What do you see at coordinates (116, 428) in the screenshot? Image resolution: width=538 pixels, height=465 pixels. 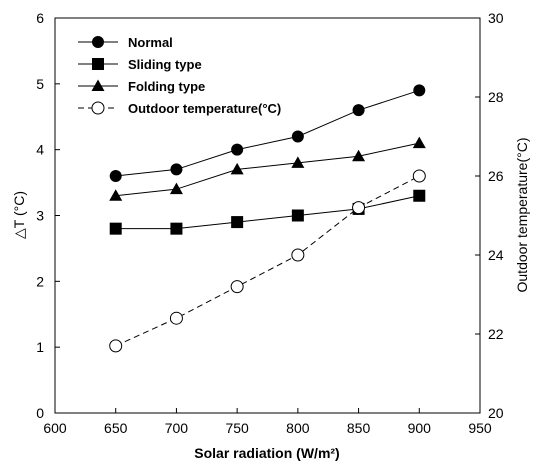 I see `x-tick-label: 650` at bounding box center [116, 428].